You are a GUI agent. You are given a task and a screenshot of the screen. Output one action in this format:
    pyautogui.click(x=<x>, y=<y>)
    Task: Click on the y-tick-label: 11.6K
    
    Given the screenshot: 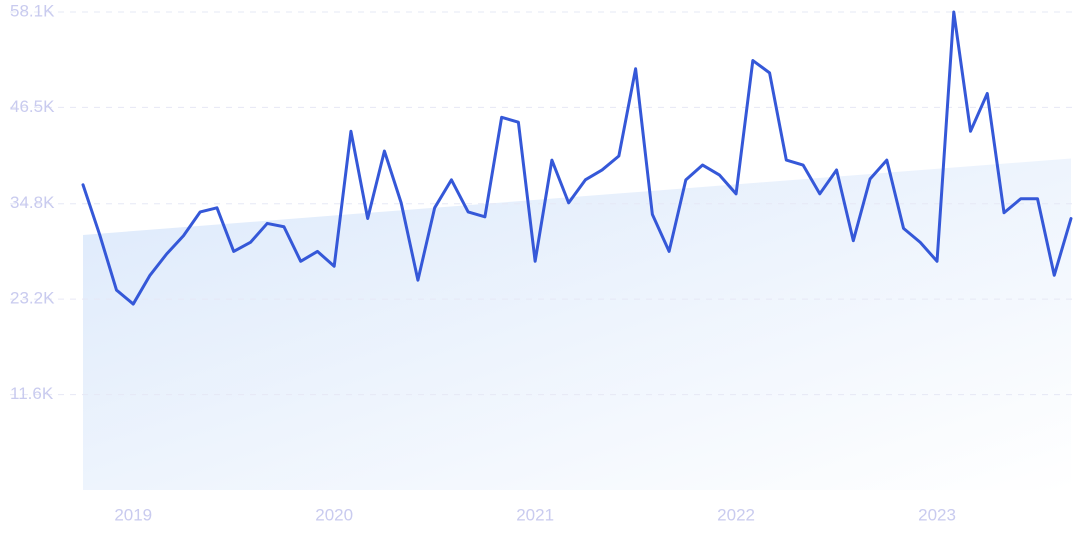 What is the action you would take?
    pyautogui.click(x=32, y=393)
    